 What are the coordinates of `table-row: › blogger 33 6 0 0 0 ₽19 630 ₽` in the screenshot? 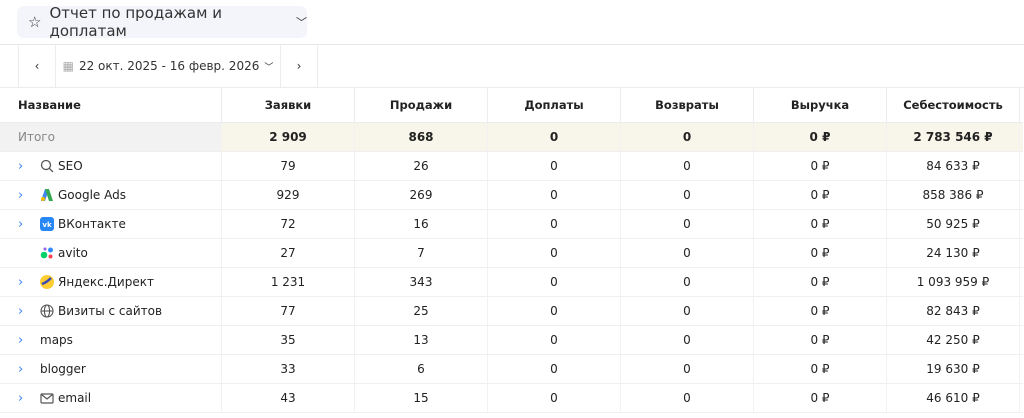 It's located at (512, 369).